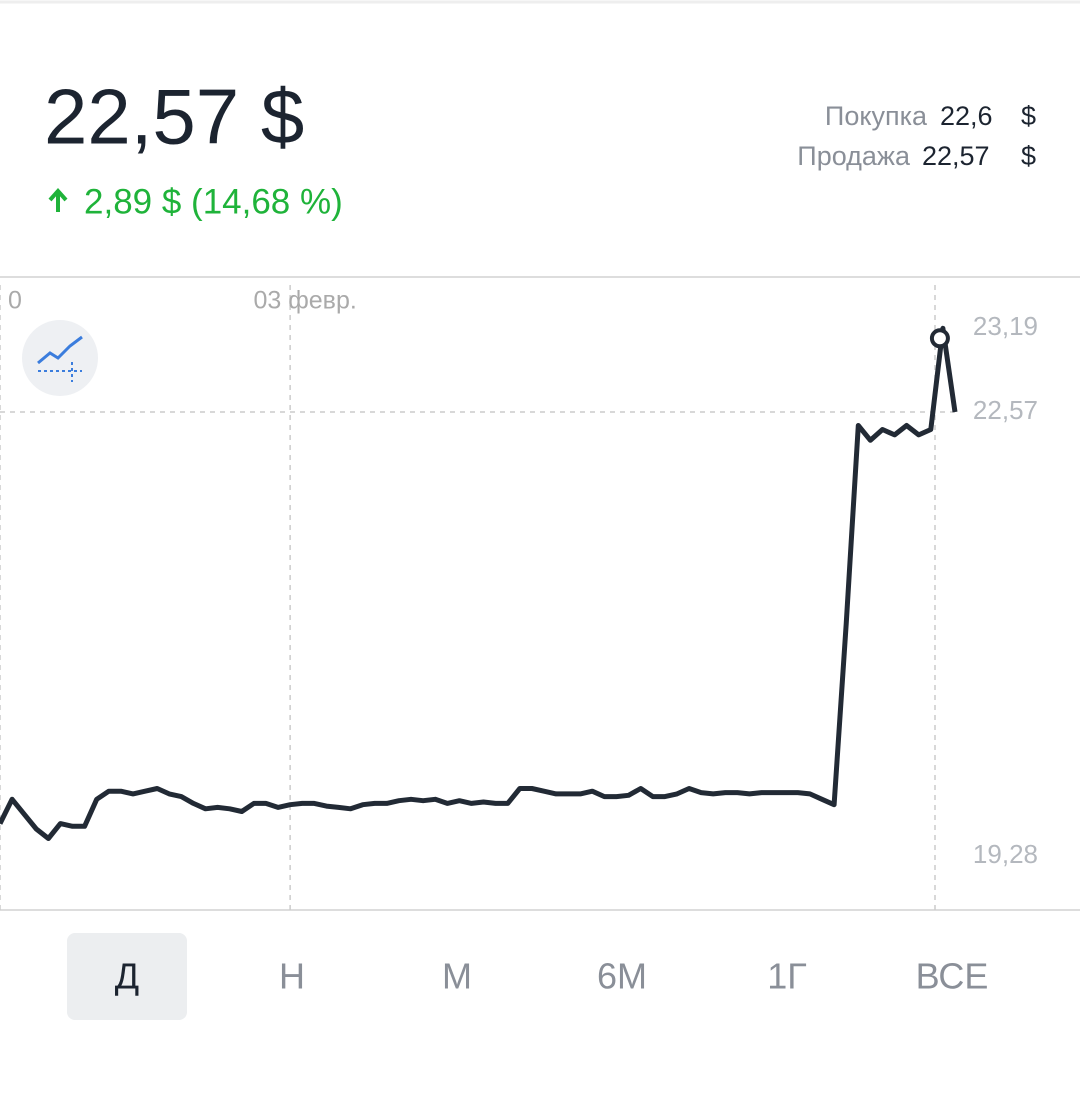  I want to click on buy-label: Покупка, so click(876, 116).